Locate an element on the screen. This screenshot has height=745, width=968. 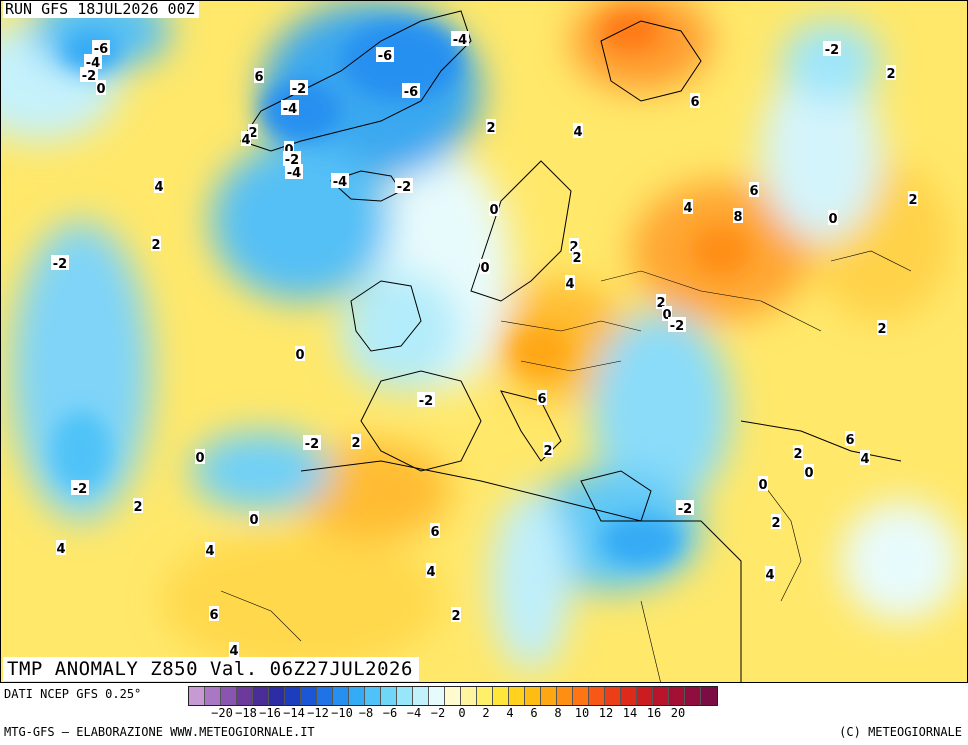
isoline-label: -4 is located at coordinates (290, 109).